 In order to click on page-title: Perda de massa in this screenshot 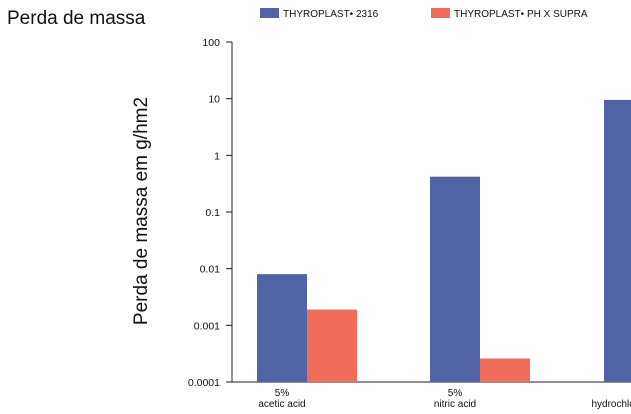, I will do `click(76, 18)`.